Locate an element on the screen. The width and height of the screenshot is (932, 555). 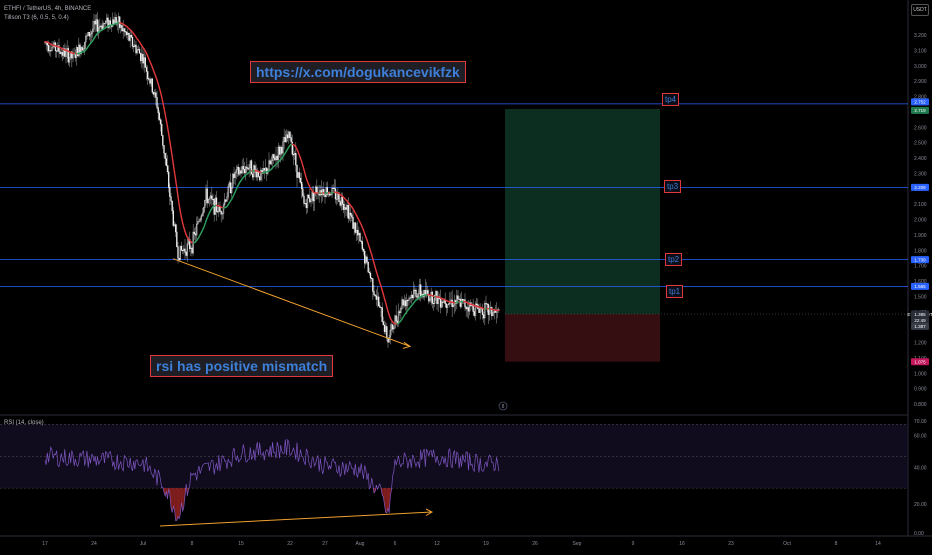
indicator-legend: Tillson T3 (6, 0.5, 5, 0.4) is located at coordinates (36, 18).